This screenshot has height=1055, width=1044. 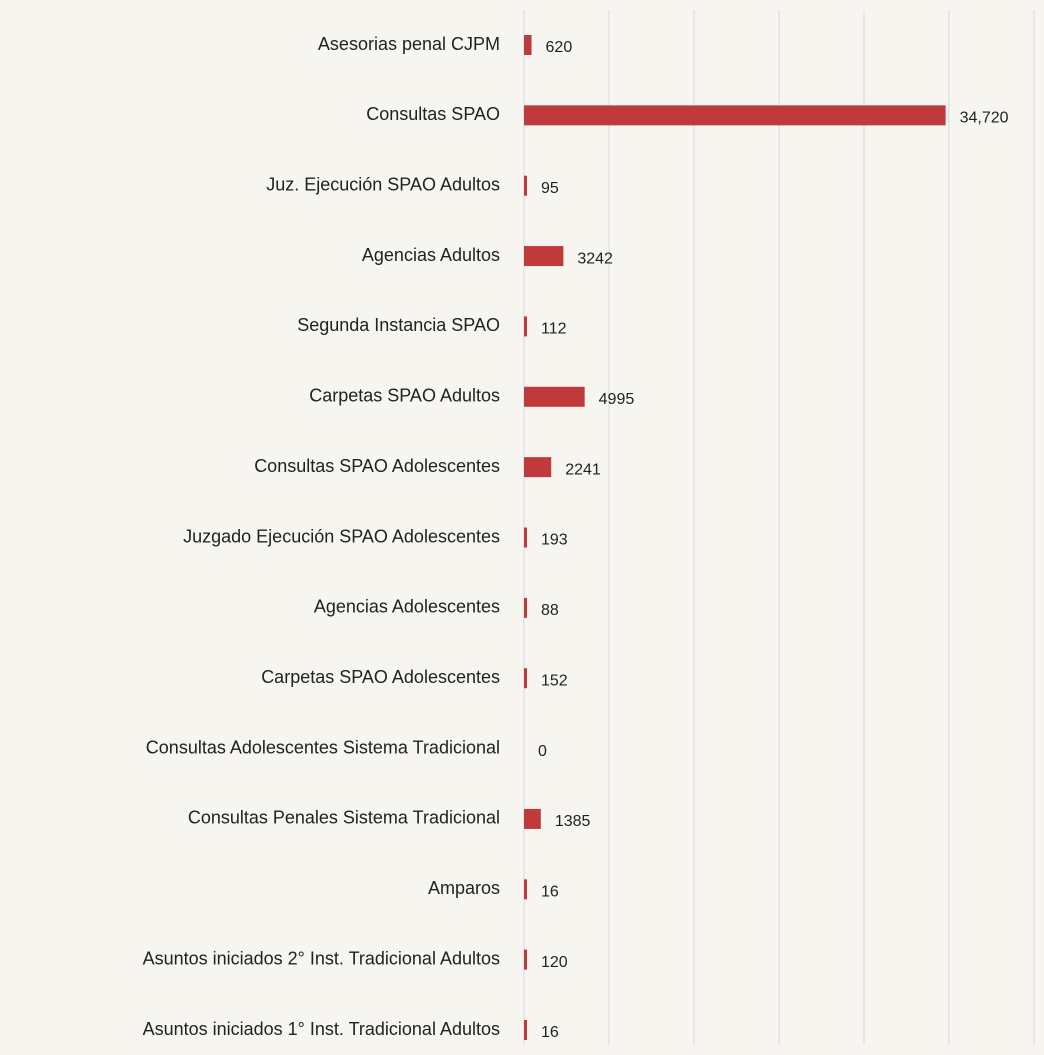 I want to click on value-label: 120, so click(x=554, y=962).